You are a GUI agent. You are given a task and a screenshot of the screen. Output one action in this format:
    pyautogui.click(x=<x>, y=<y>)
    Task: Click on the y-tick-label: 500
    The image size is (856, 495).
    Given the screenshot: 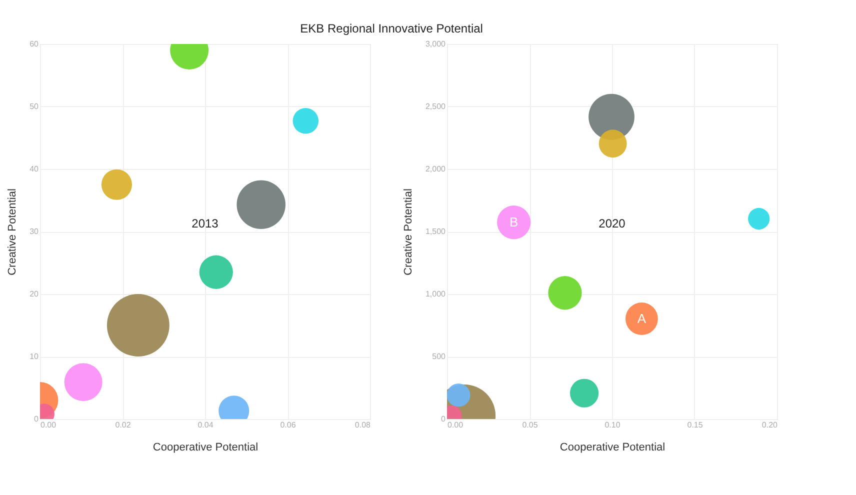 What is the action you would take?
    pyautogui.click(x=439, y=356)
    